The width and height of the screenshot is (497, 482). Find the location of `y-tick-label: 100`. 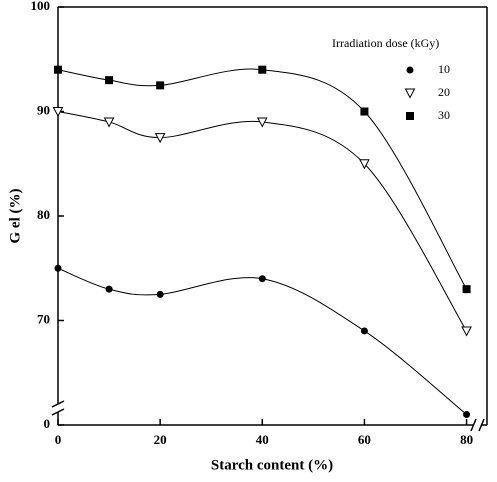

y-tick-label: 100 is located at coordinates (41, 6).